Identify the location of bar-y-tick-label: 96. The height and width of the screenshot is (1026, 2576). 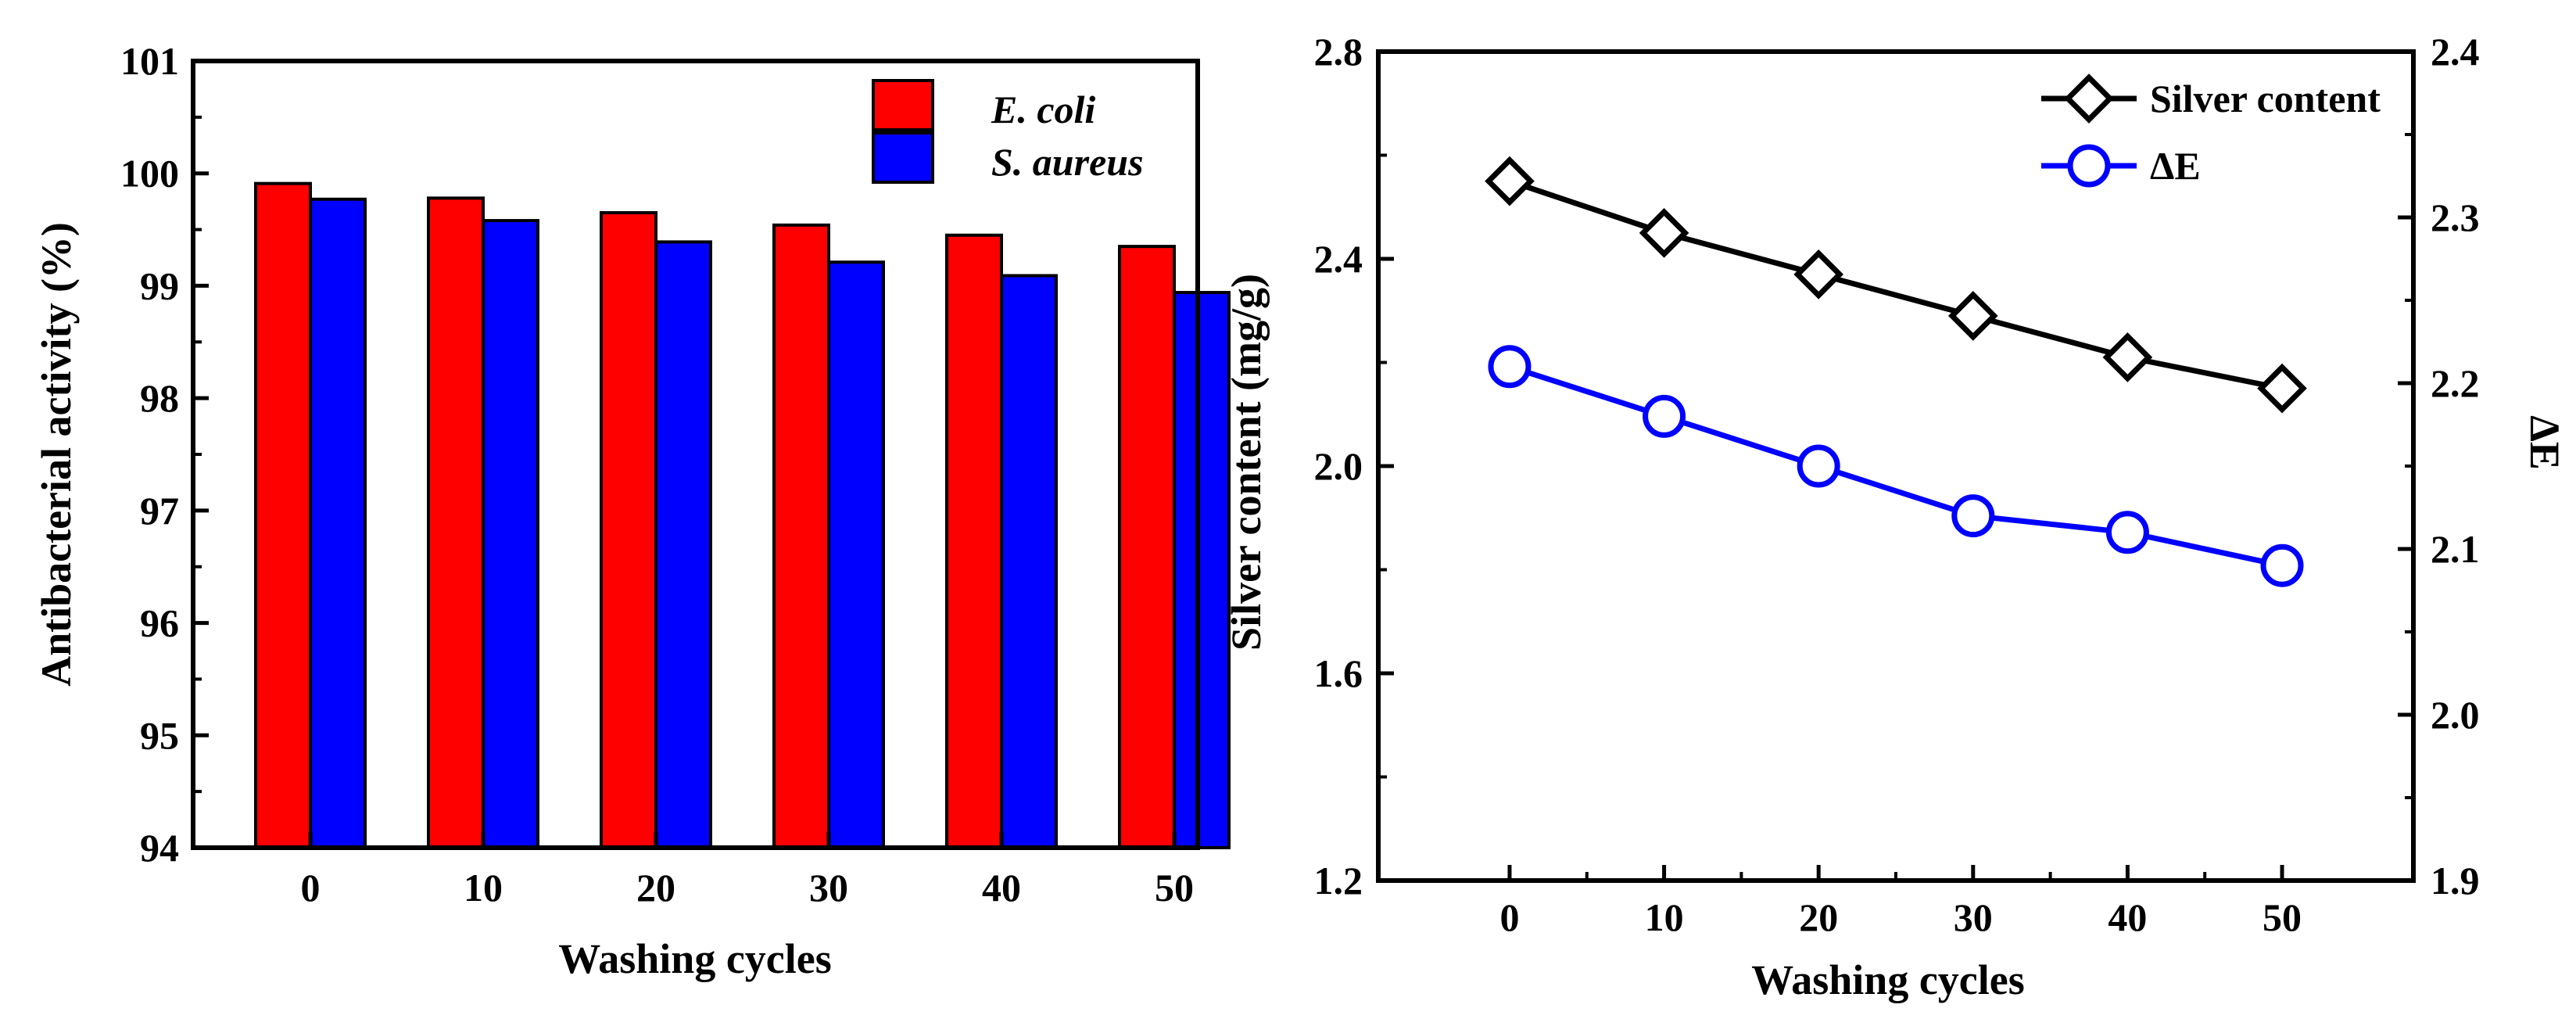
(159, 623).